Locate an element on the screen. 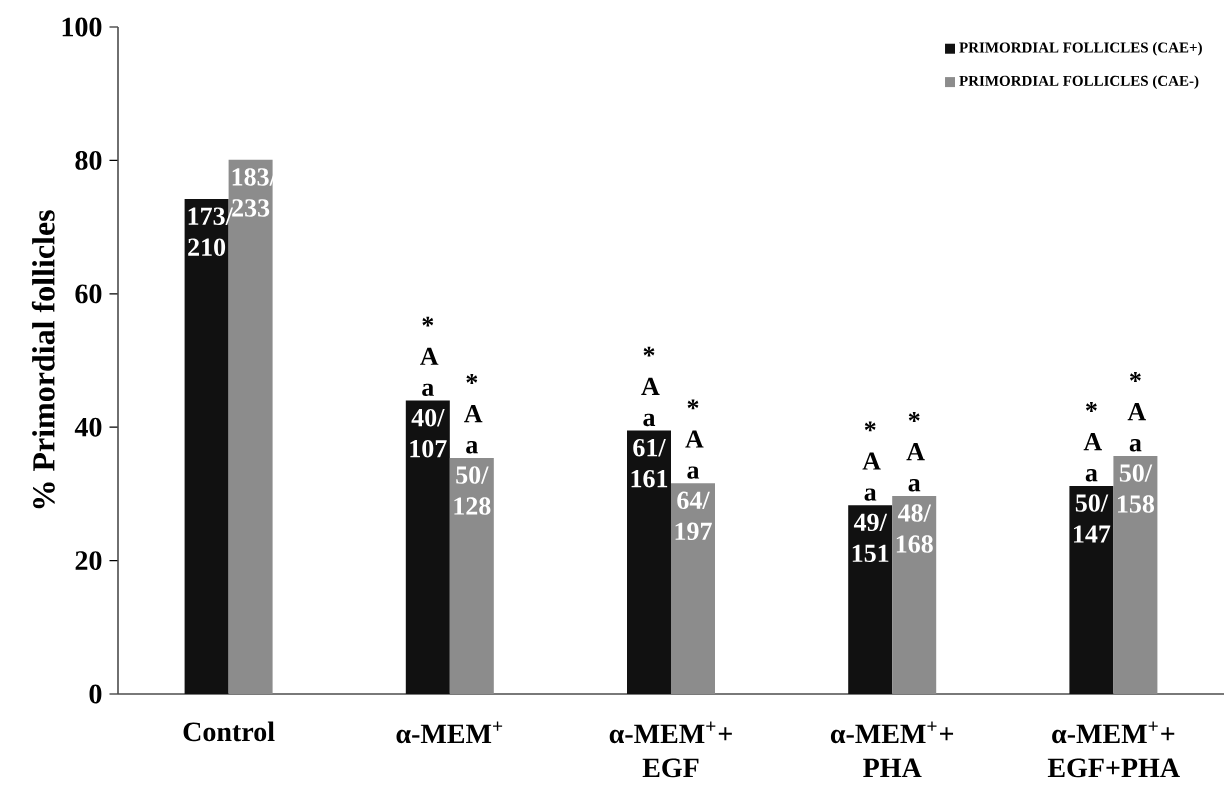 The image size is (1224, 812). data-label: 40/ 107 is located at coordinates (428, 433).